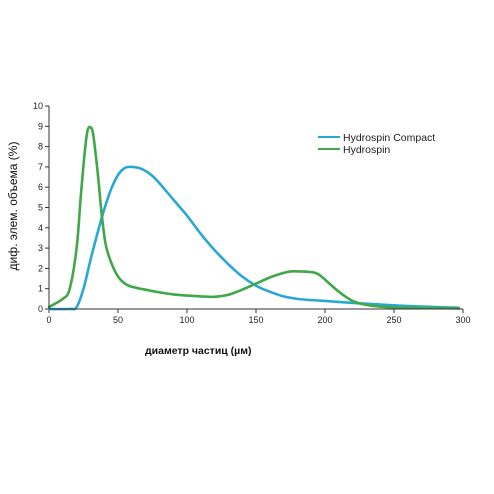  Describe the element at coordinates (324, 320) in the screenshot. I see `x-tick-label: 200` at that location.